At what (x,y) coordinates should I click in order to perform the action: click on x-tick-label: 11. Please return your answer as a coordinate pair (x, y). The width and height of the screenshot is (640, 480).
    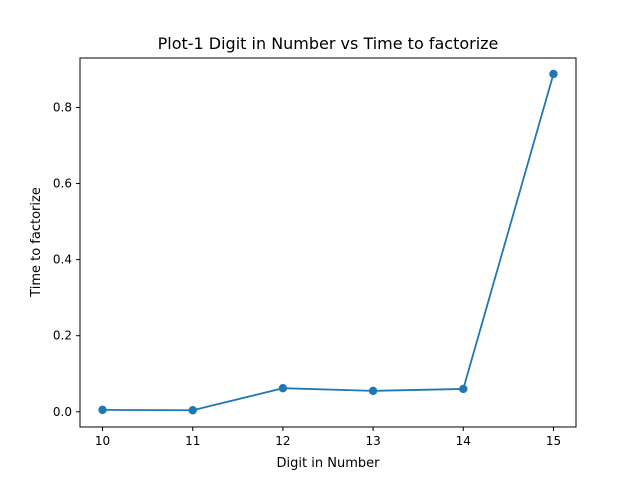
    Looking at the image, I should click on (192, 441).